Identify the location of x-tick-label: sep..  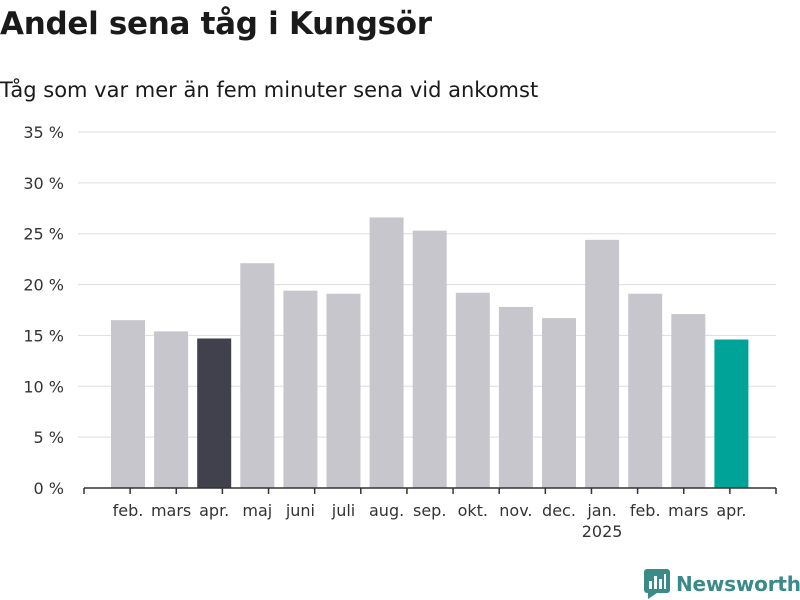
(429, 510).